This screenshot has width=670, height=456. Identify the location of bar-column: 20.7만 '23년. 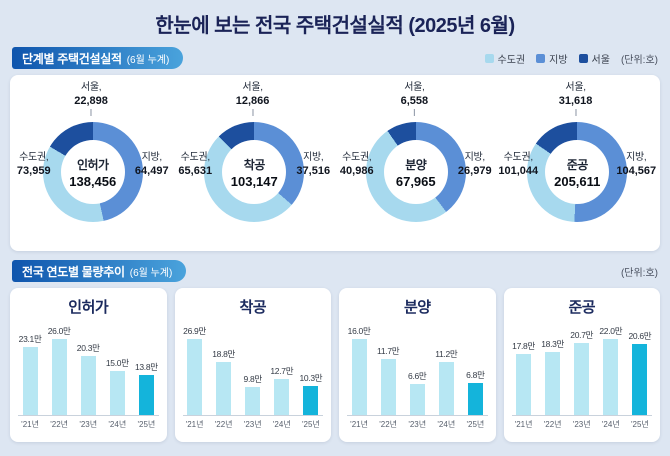
(582, 377).